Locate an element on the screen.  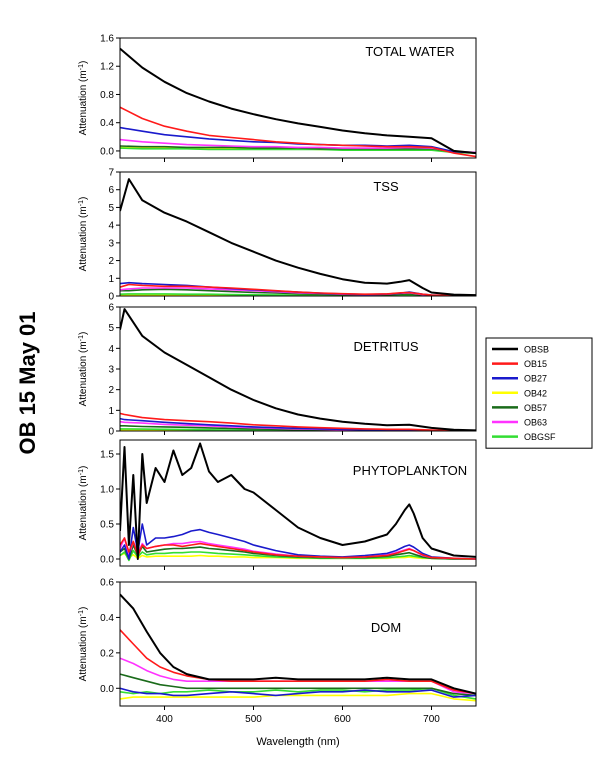
panel-title: PHYTOPLANKTON is located at coordinates (410, 470).